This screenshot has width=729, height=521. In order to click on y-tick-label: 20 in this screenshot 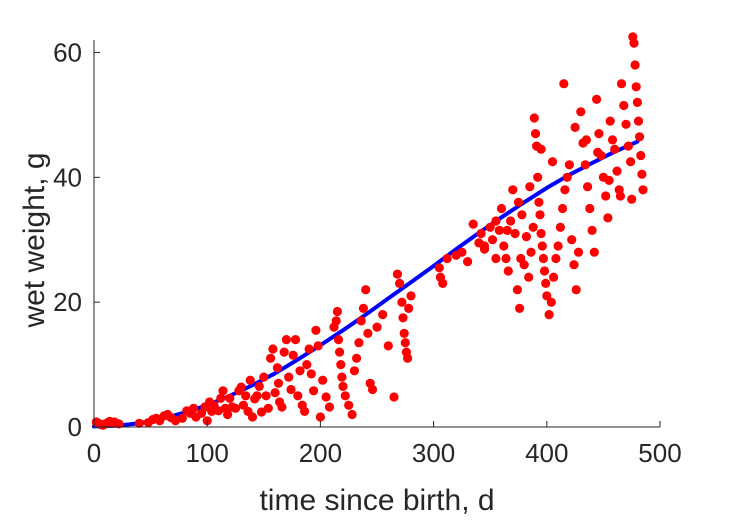, I will do `click(67, 302)`.